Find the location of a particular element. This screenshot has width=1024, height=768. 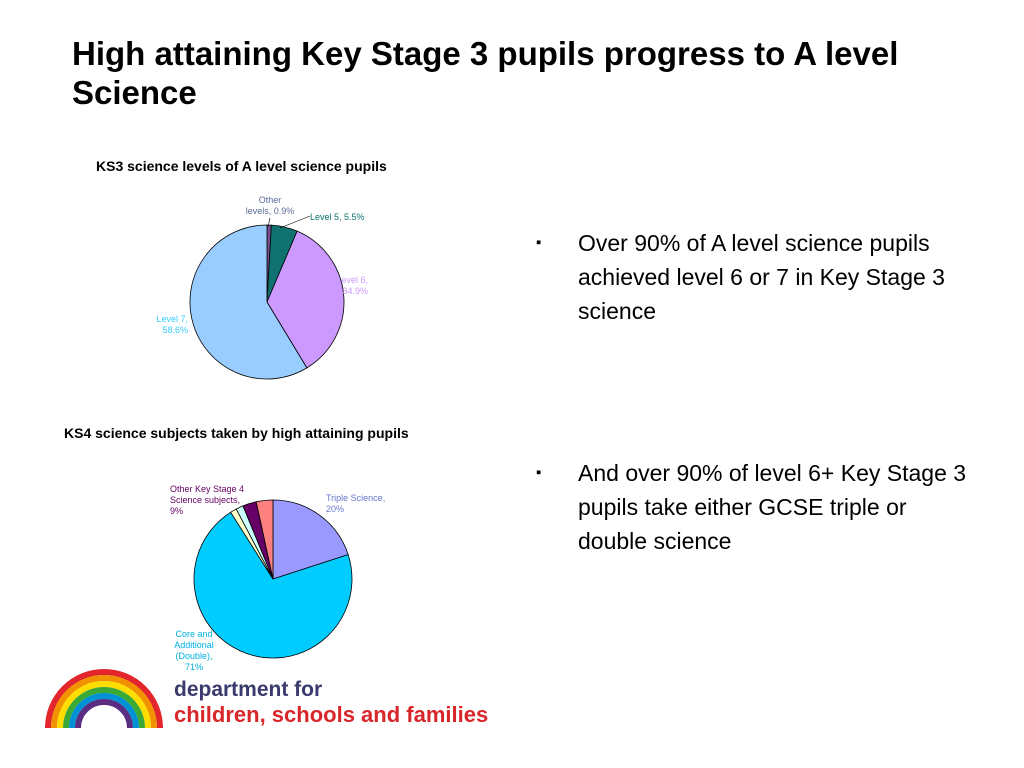

slice-label: Triple Science, 20% is located at coordinates (355, 503).